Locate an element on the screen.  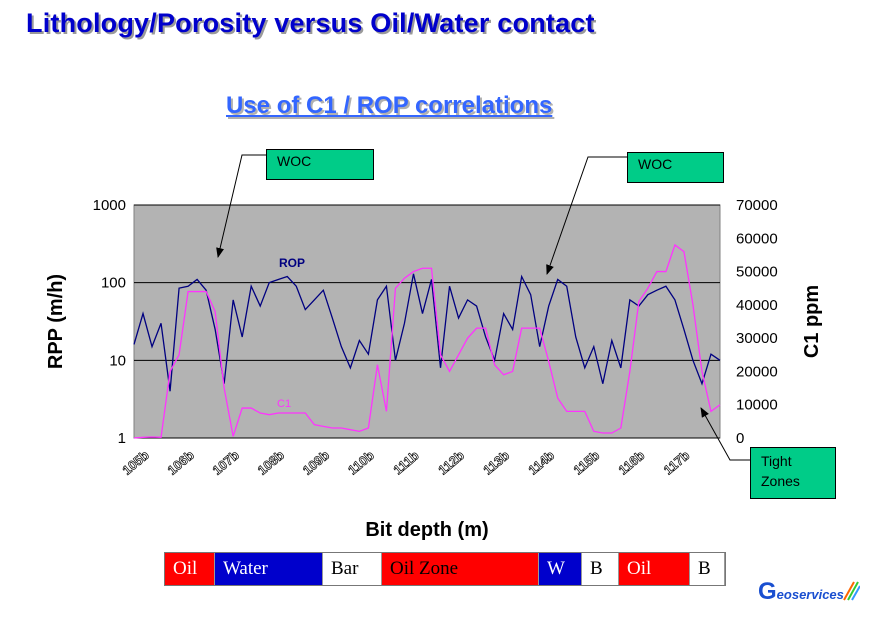
geoservices-logo: G eoservices is located at coordinates (809, 591).